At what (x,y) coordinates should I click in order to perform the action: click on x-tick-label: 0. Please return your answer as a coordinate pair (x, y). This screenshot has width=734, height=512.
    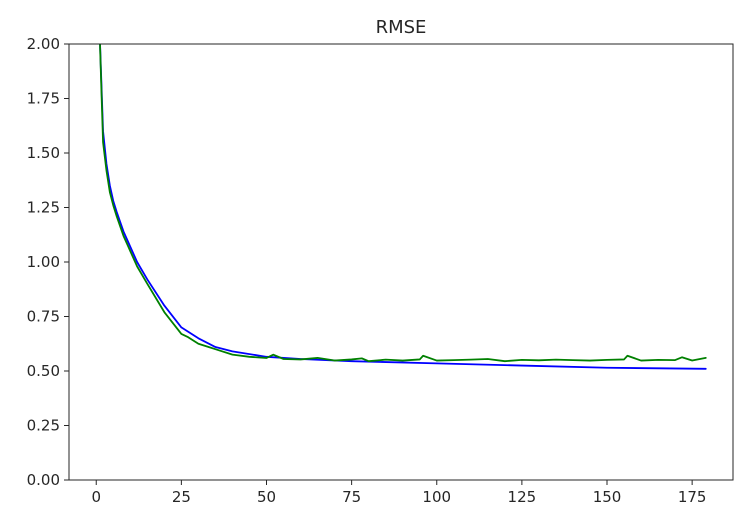
    Looking at the image, I should click on (96, 497).